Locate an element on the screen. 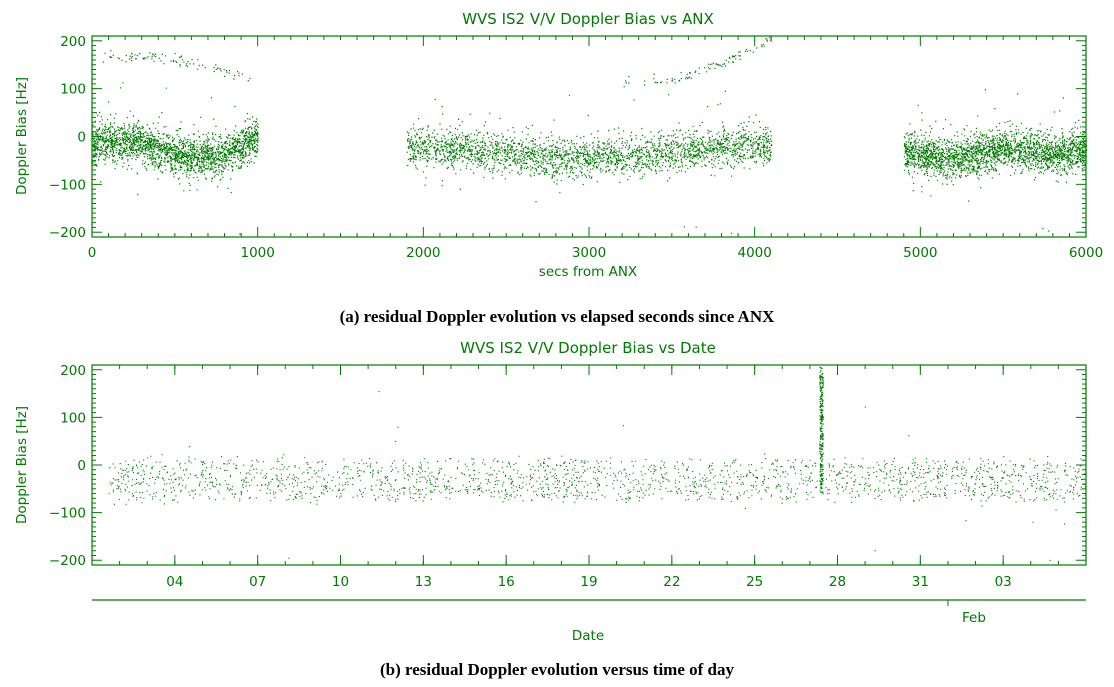 This screenshot has width=1114, height=687. x-tick-label: 10 is located at coordinates (340, 582).